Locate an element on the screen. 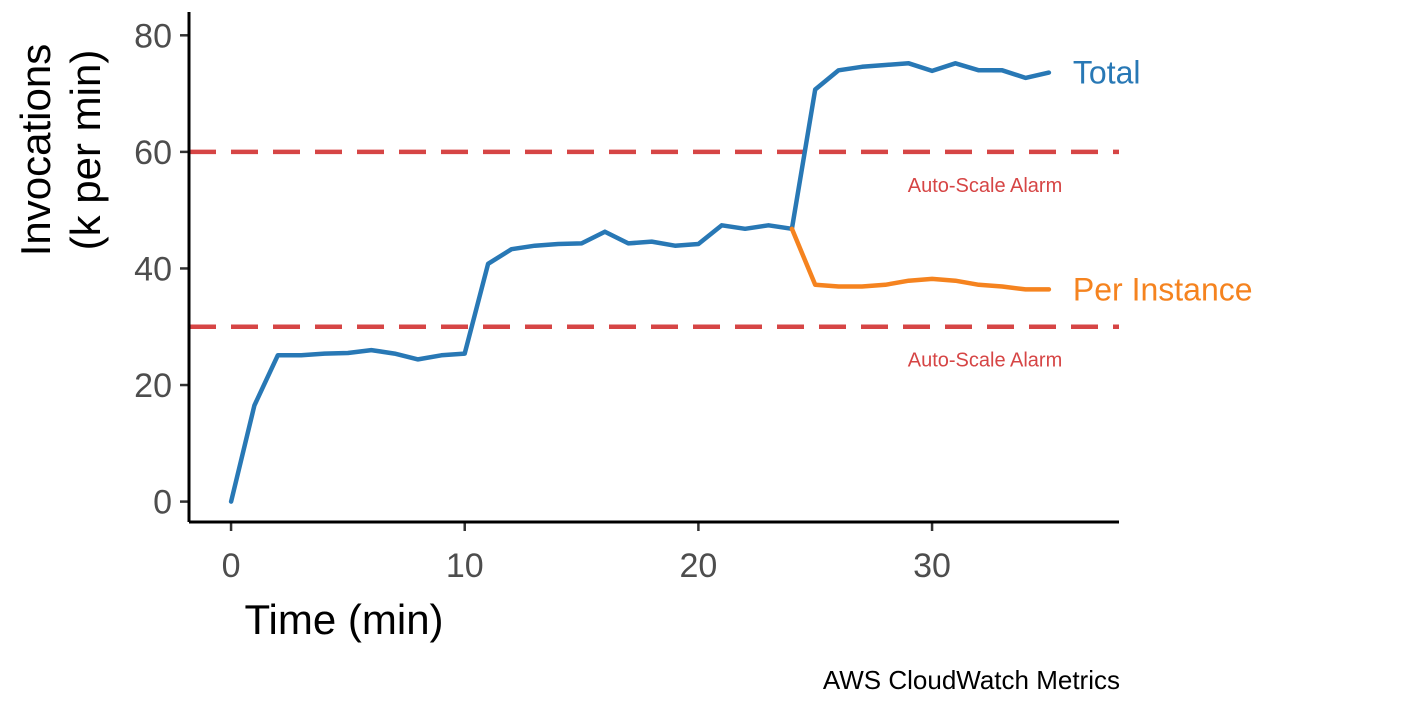 The width and height of the screenshot is (1417, 708). chart-caption: AWS CloudWatch Metrics is located at coordinates (971, 680).